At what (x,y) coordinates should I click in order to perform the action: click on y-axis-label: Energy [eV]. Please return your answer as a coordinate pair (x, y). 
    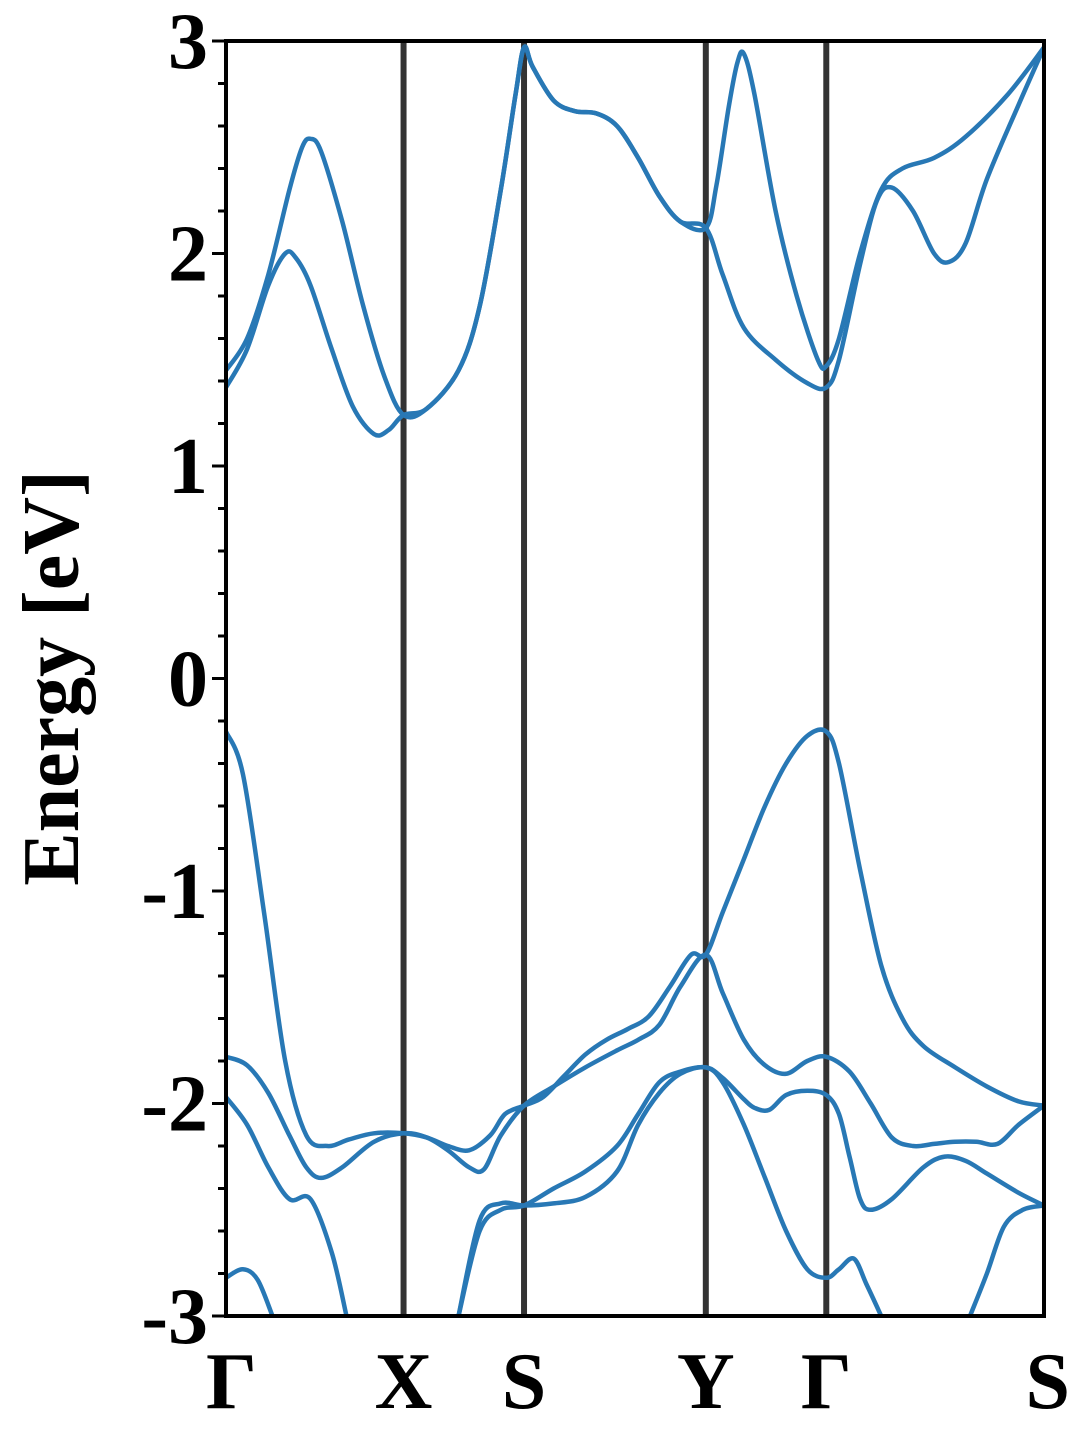
    Looking at the image, I should click on (52, 677).